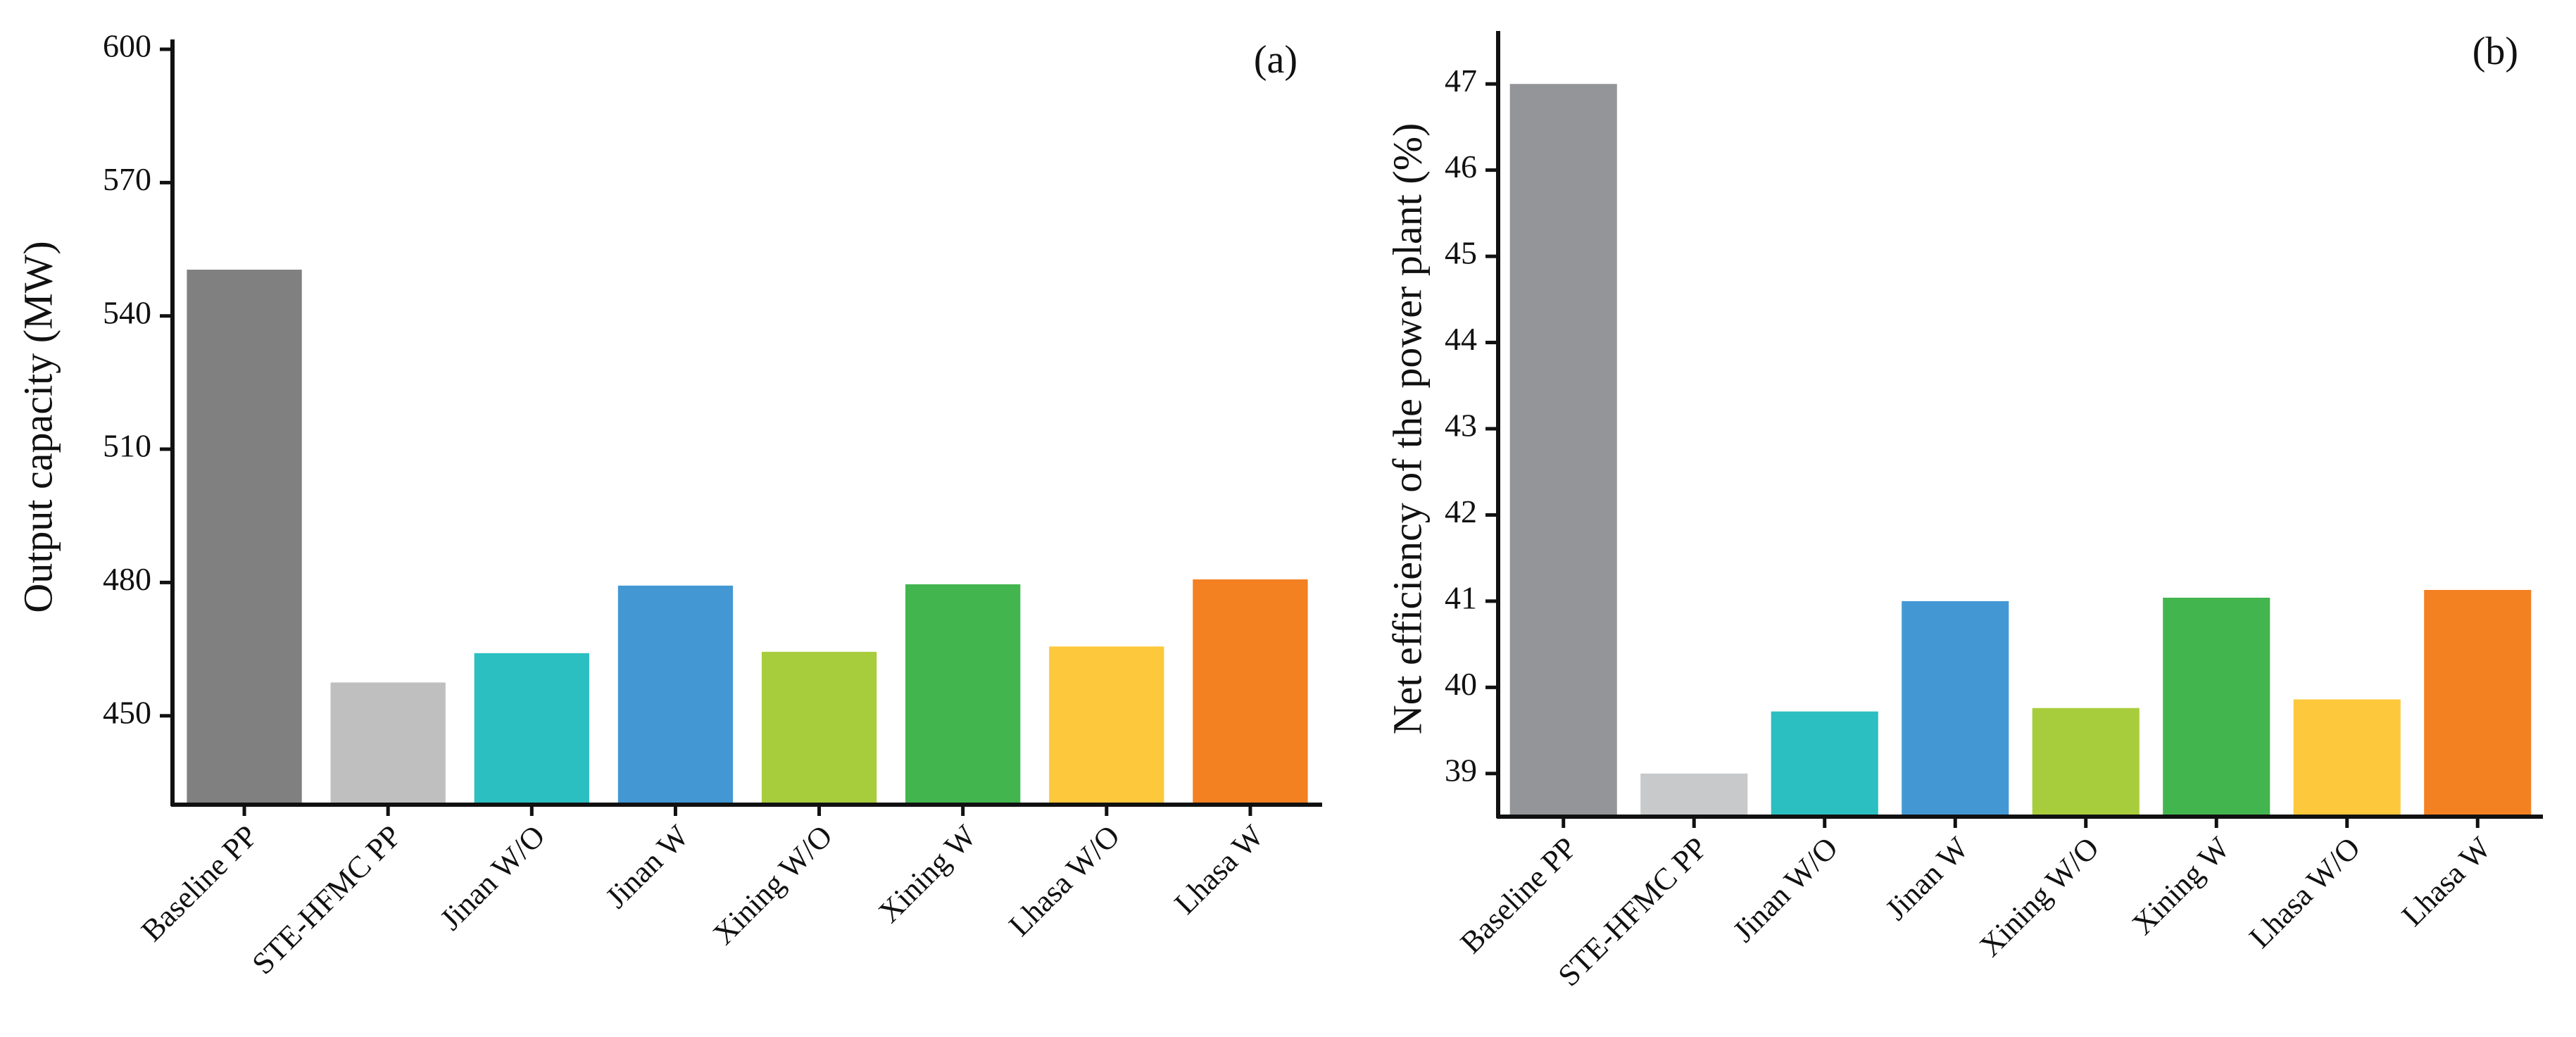  I want to click on panel-label: (b), so click(2495, 52).